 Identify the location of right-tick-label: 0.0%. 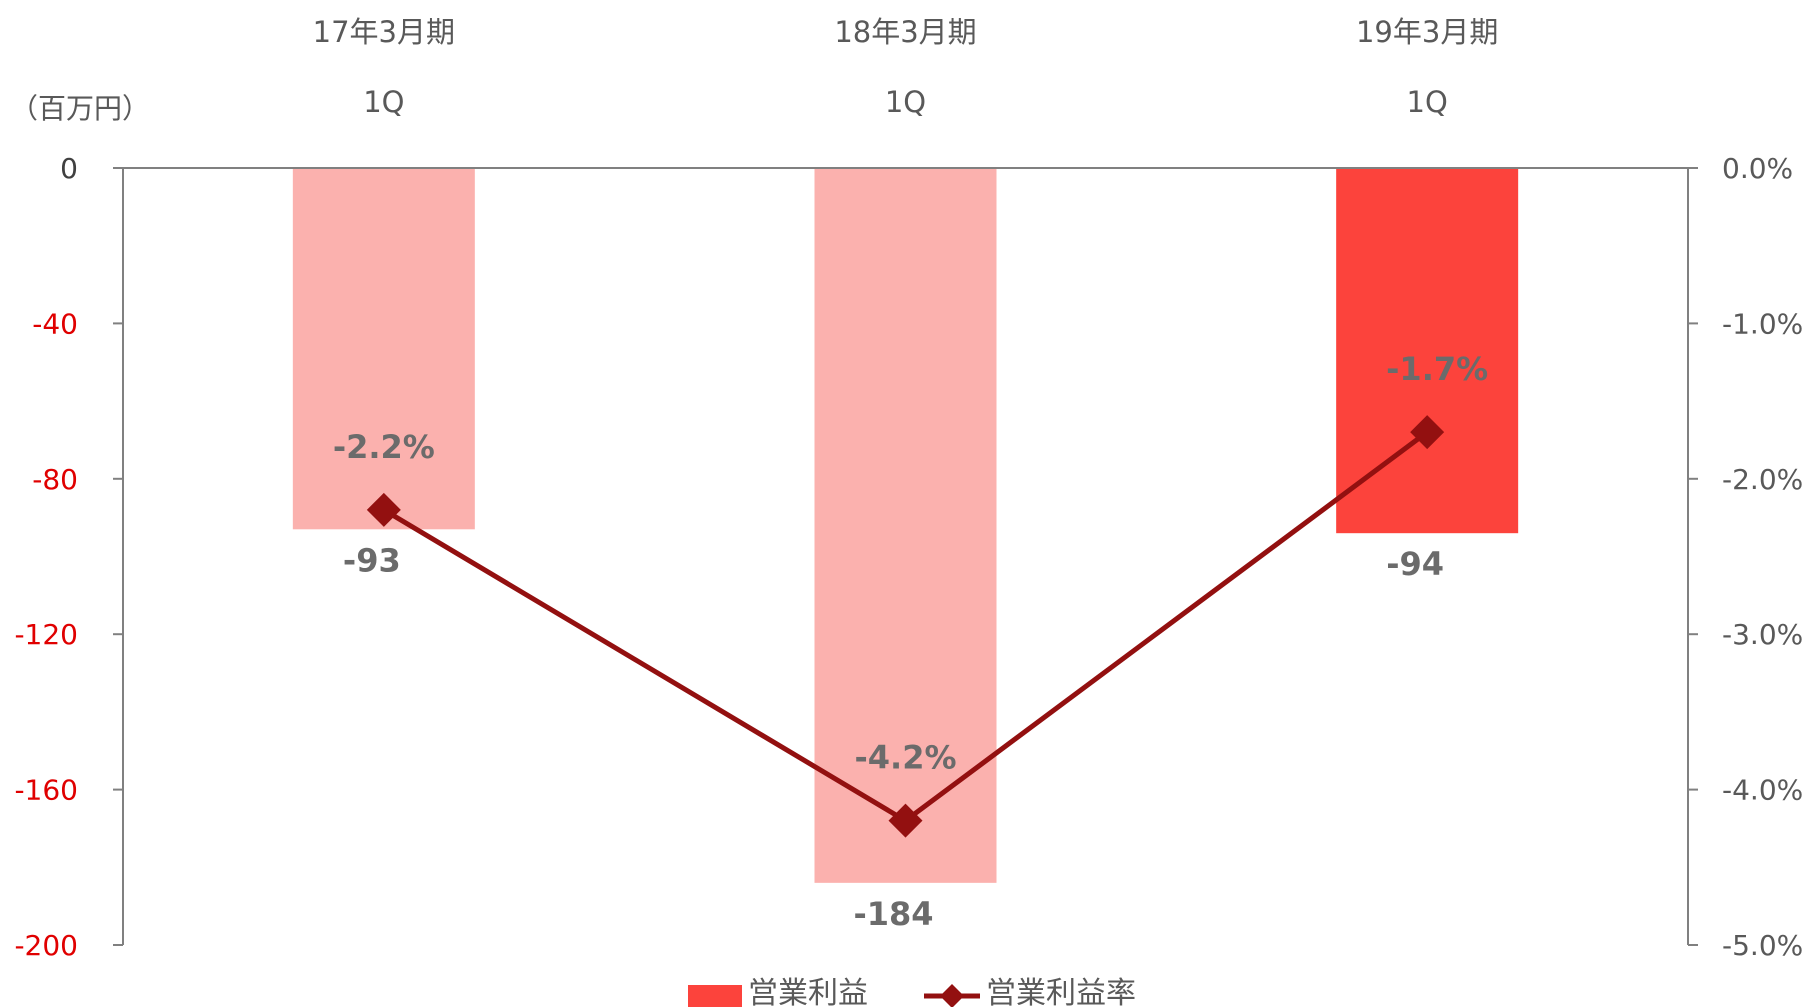
(1757, 168).